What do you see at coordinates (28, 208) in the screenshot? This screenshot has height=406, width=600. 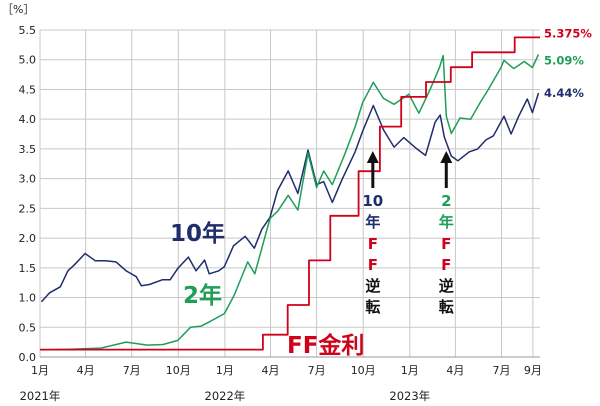 I see `y-tick-label: 2.5` at bounding box center [28, 208].